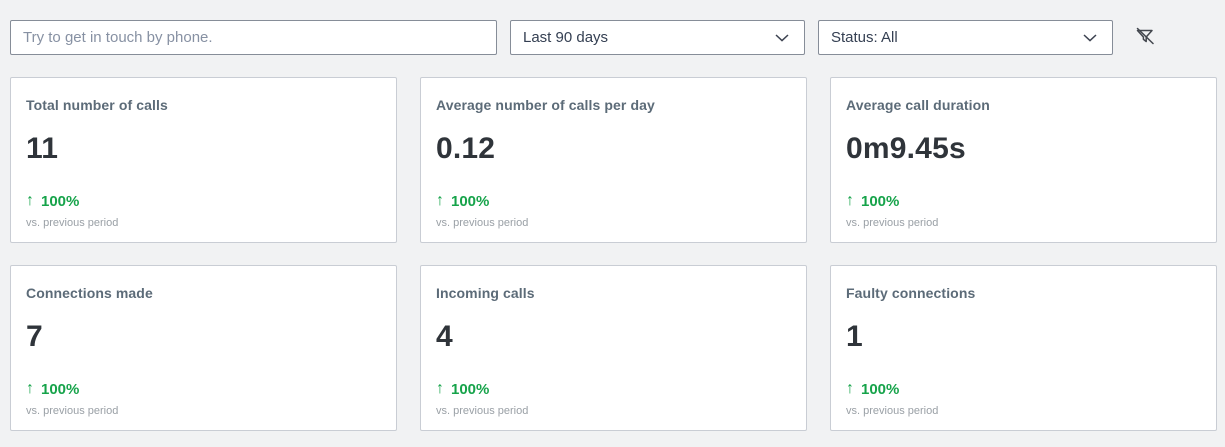 This screenshot has height=447, width=1225. What do you see at coordinates (253, 37) in the screenshot?
I see `search-input` at bounding box center [253, 37].